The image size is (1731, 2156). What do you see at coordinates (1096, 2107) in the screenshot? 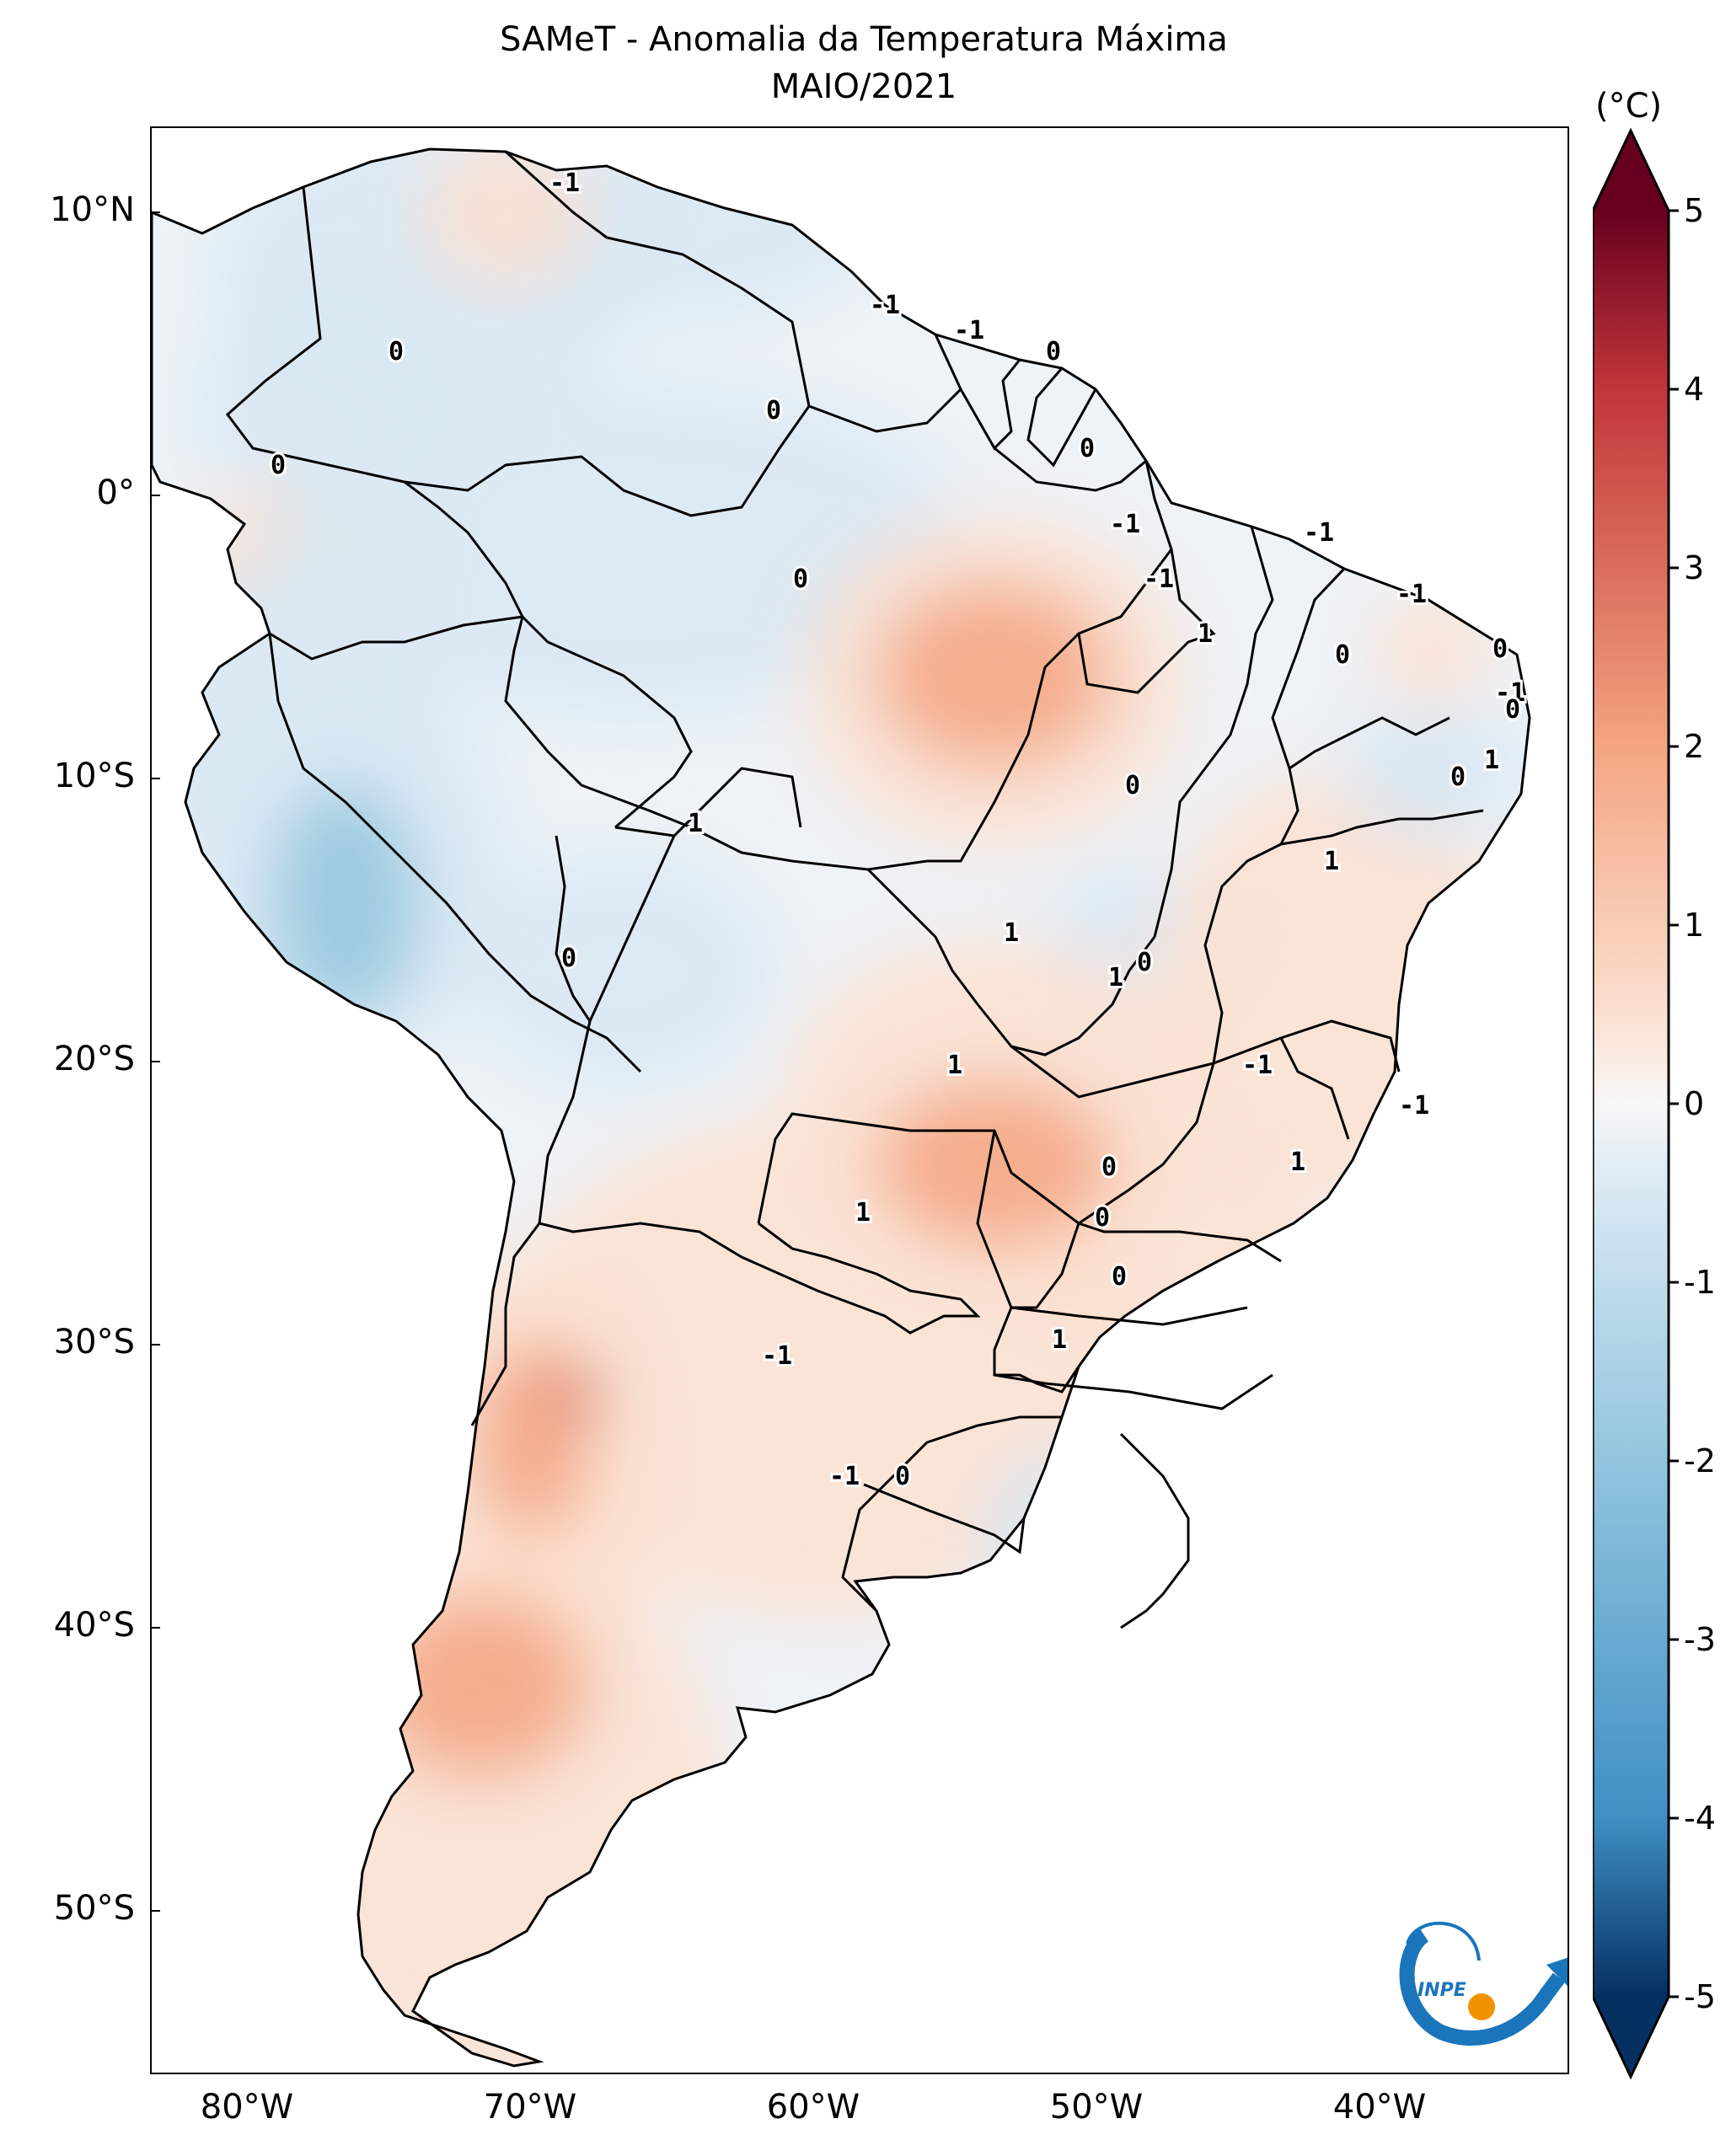
I see `longitude-label: 50°W` at bounding box center [1096, 2107].